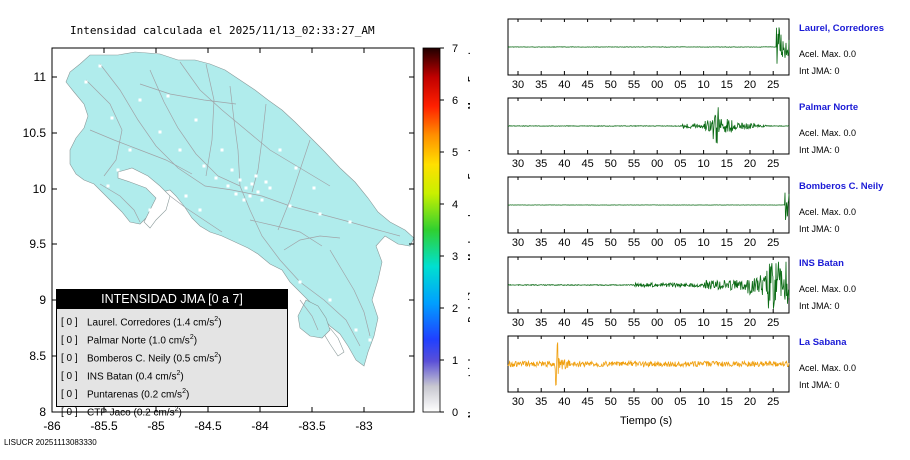 Image resolution: width=910 pixels, height=460 pixels. Describe the element at coordinates (112, 394) in the screenshot. I see `legend-item-name: Puntarenas` at that location.